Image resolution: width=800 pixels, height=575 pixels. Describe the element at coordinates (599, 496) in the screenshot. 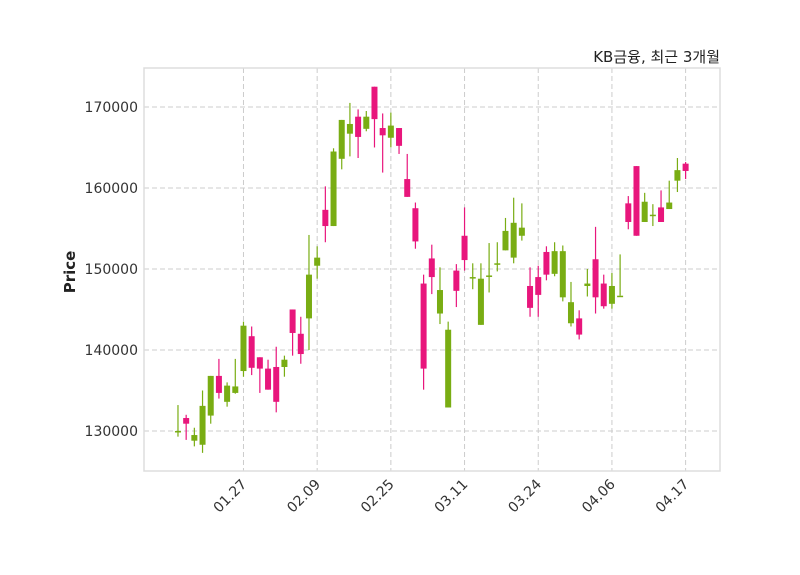

I see `x-tick-label: 04.06` at that location.